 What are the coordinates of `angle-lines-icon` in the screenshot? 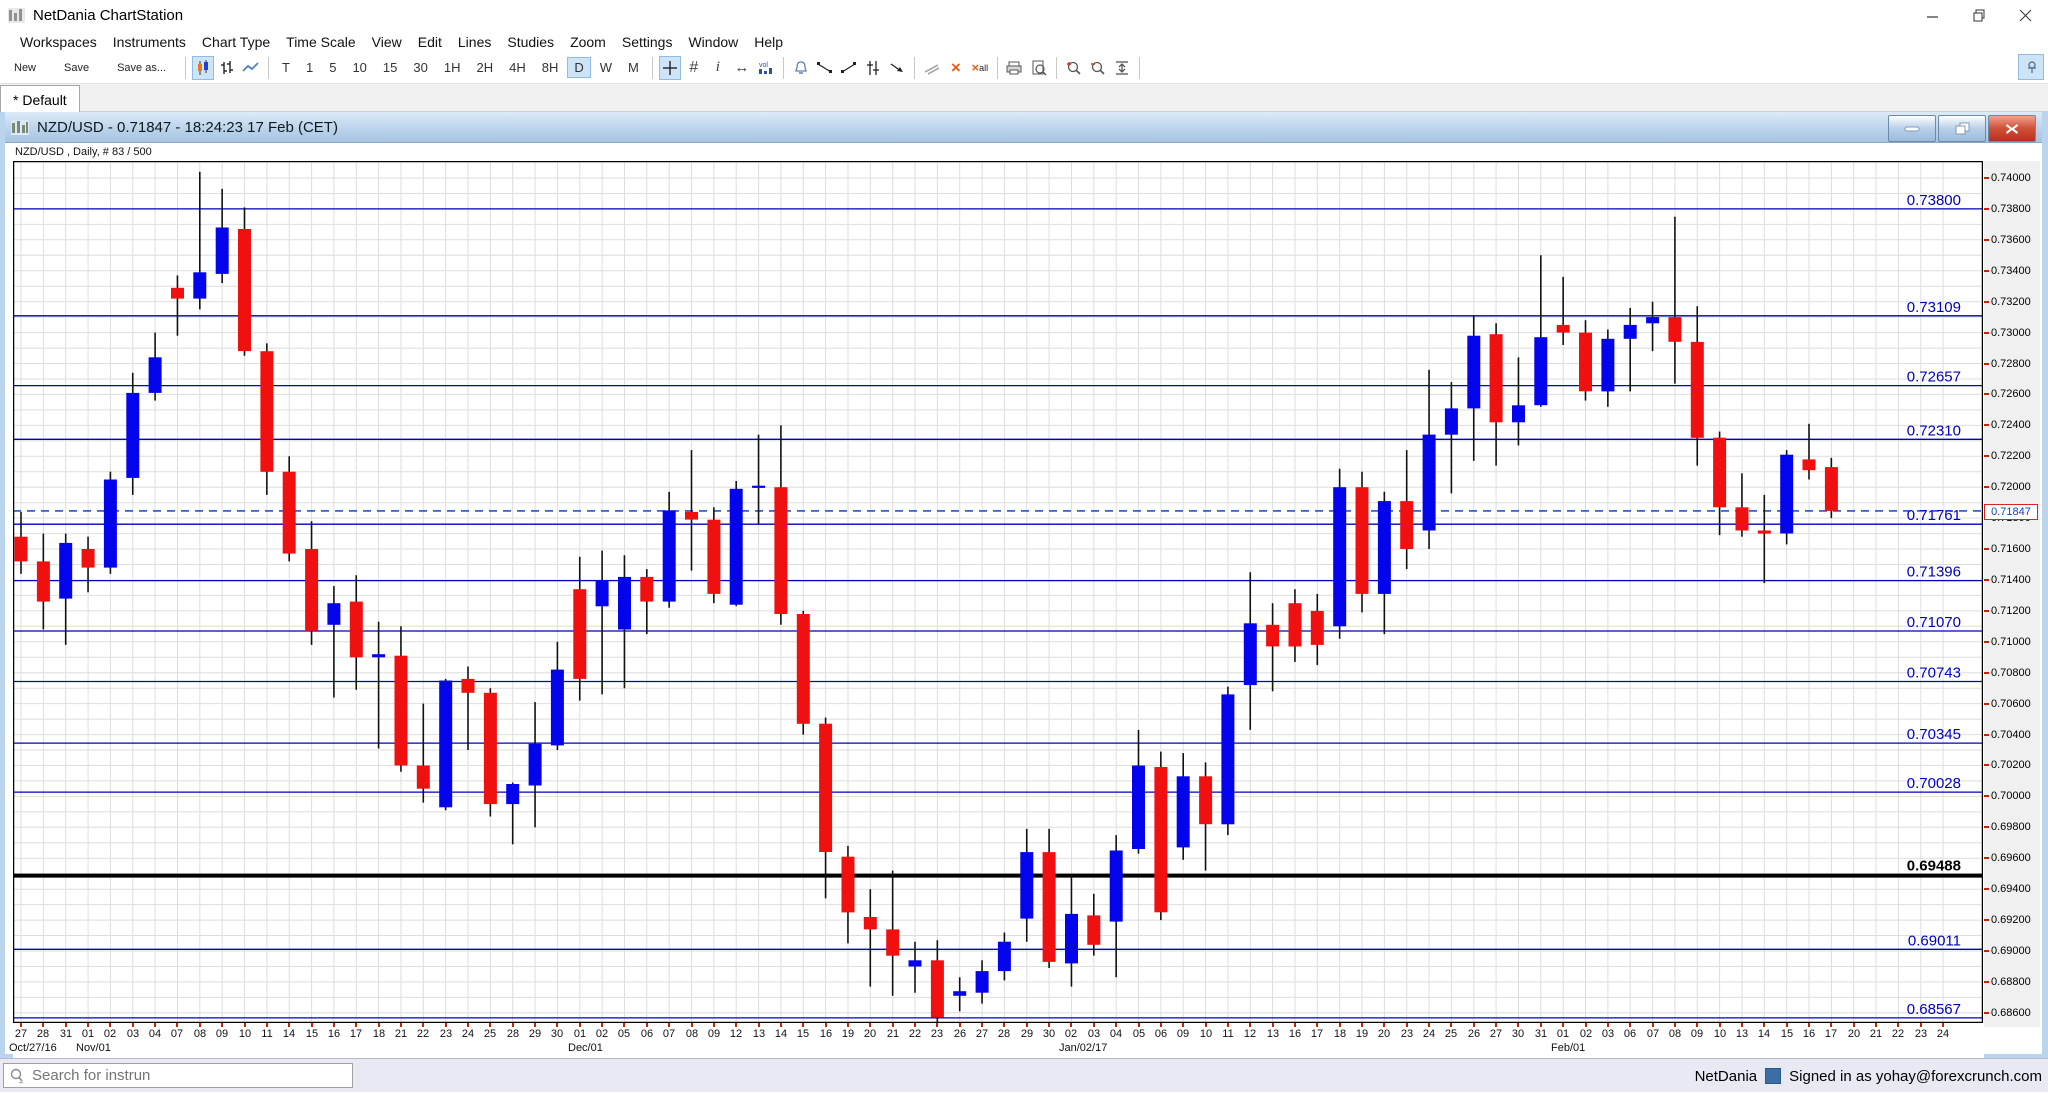 It's located at (932, 68).